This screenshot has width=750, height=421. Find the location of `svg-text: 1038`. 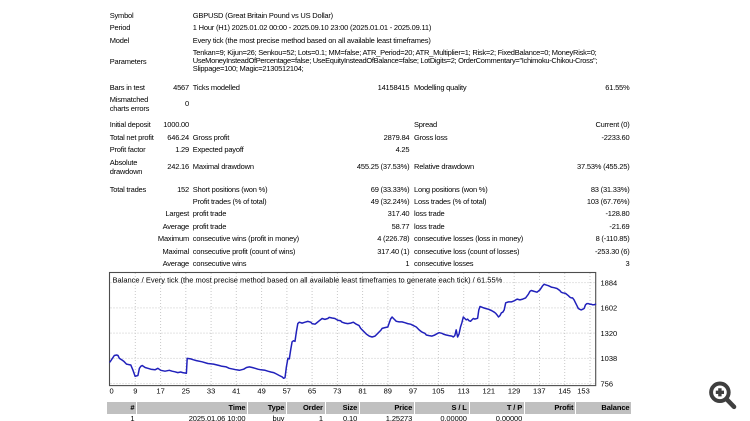

svg-text: 1038 is located at coordinates (609, 358).